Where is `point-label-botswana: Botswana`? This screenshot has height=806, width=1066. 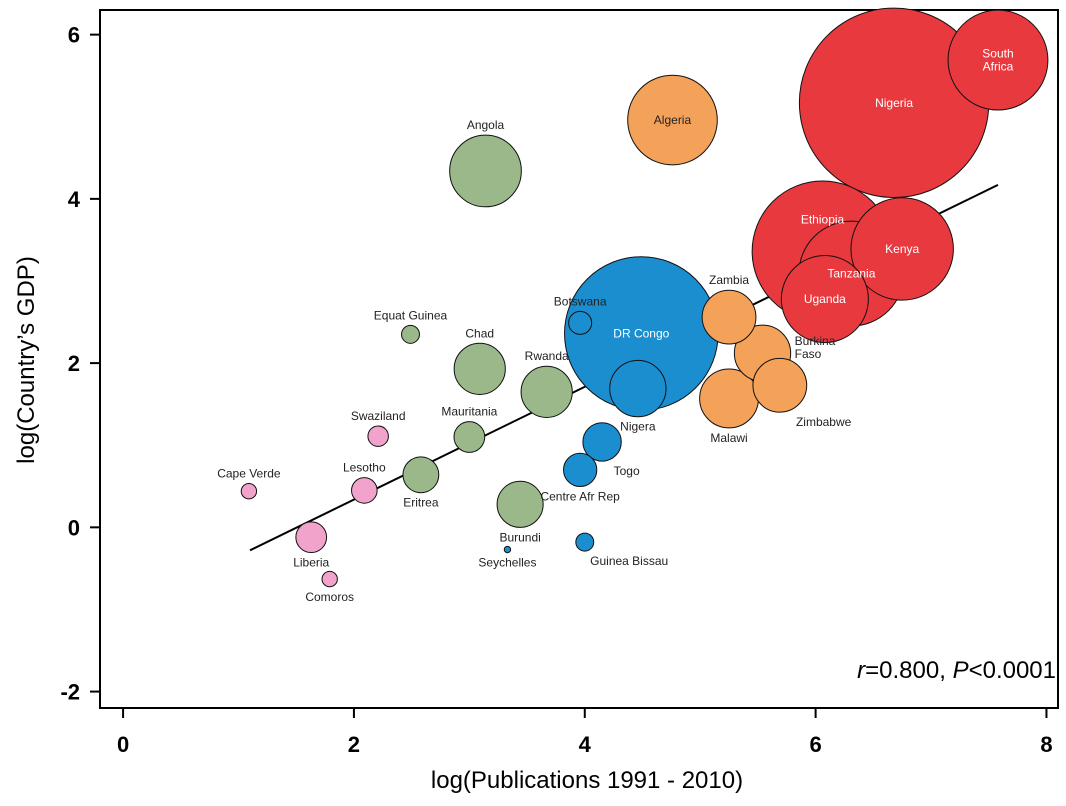
point-label-botswana: Botswana is located at coordinates (580, 301).